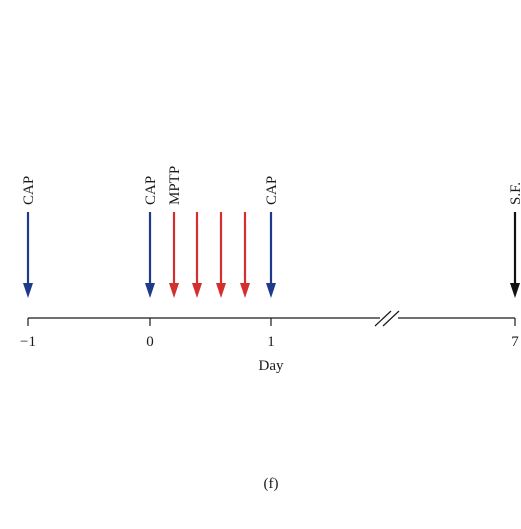 This screenshot has width=521, height=529. Describe the element at coordinates (271, 342) in the screenshot. I see `axis-tick-label: 1` at that location.